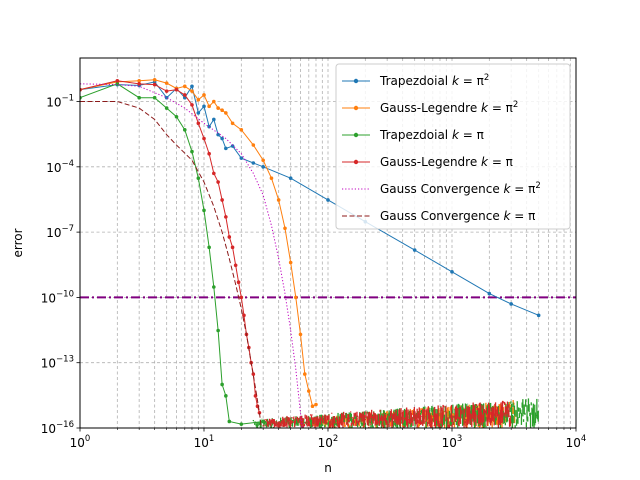 The height and width of the screenshot is (480, 640). Describe the element at coordinates (328, 468) in the screenshot. I see `x-axis-label: n` at that location.